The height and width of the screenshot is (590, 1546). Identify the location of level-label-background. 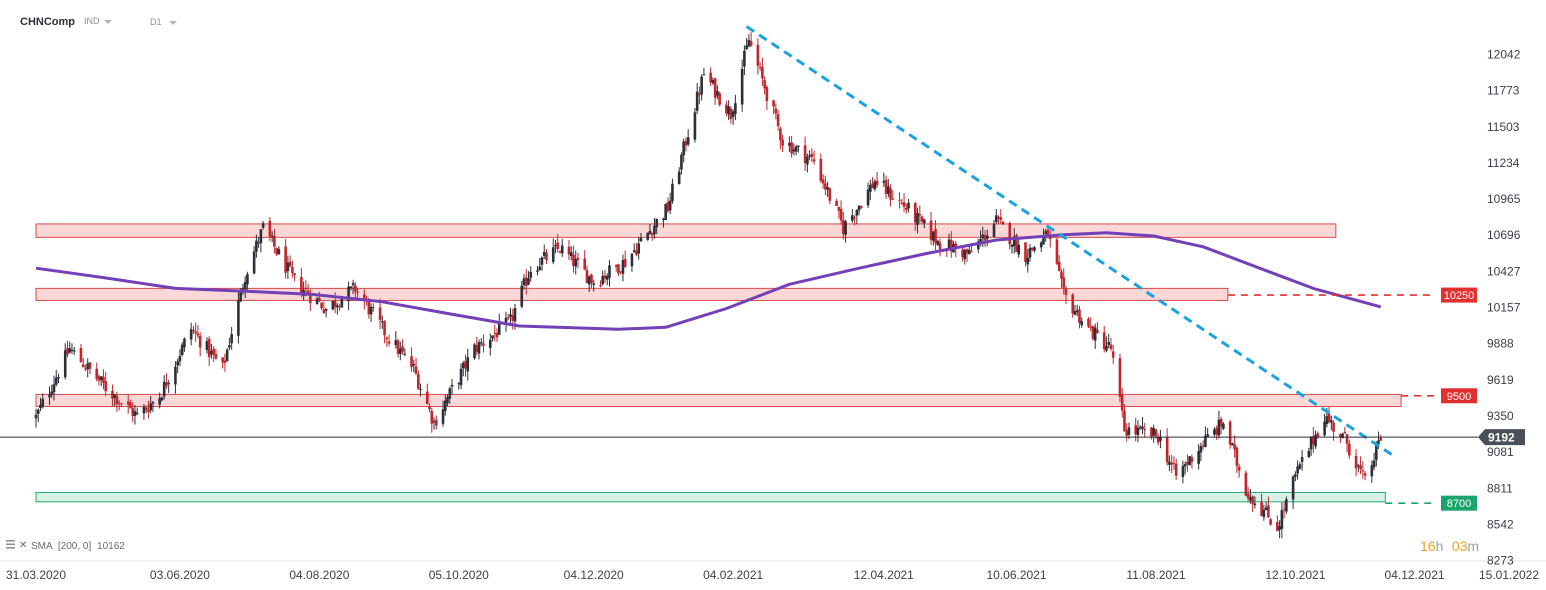
(1459, 295).